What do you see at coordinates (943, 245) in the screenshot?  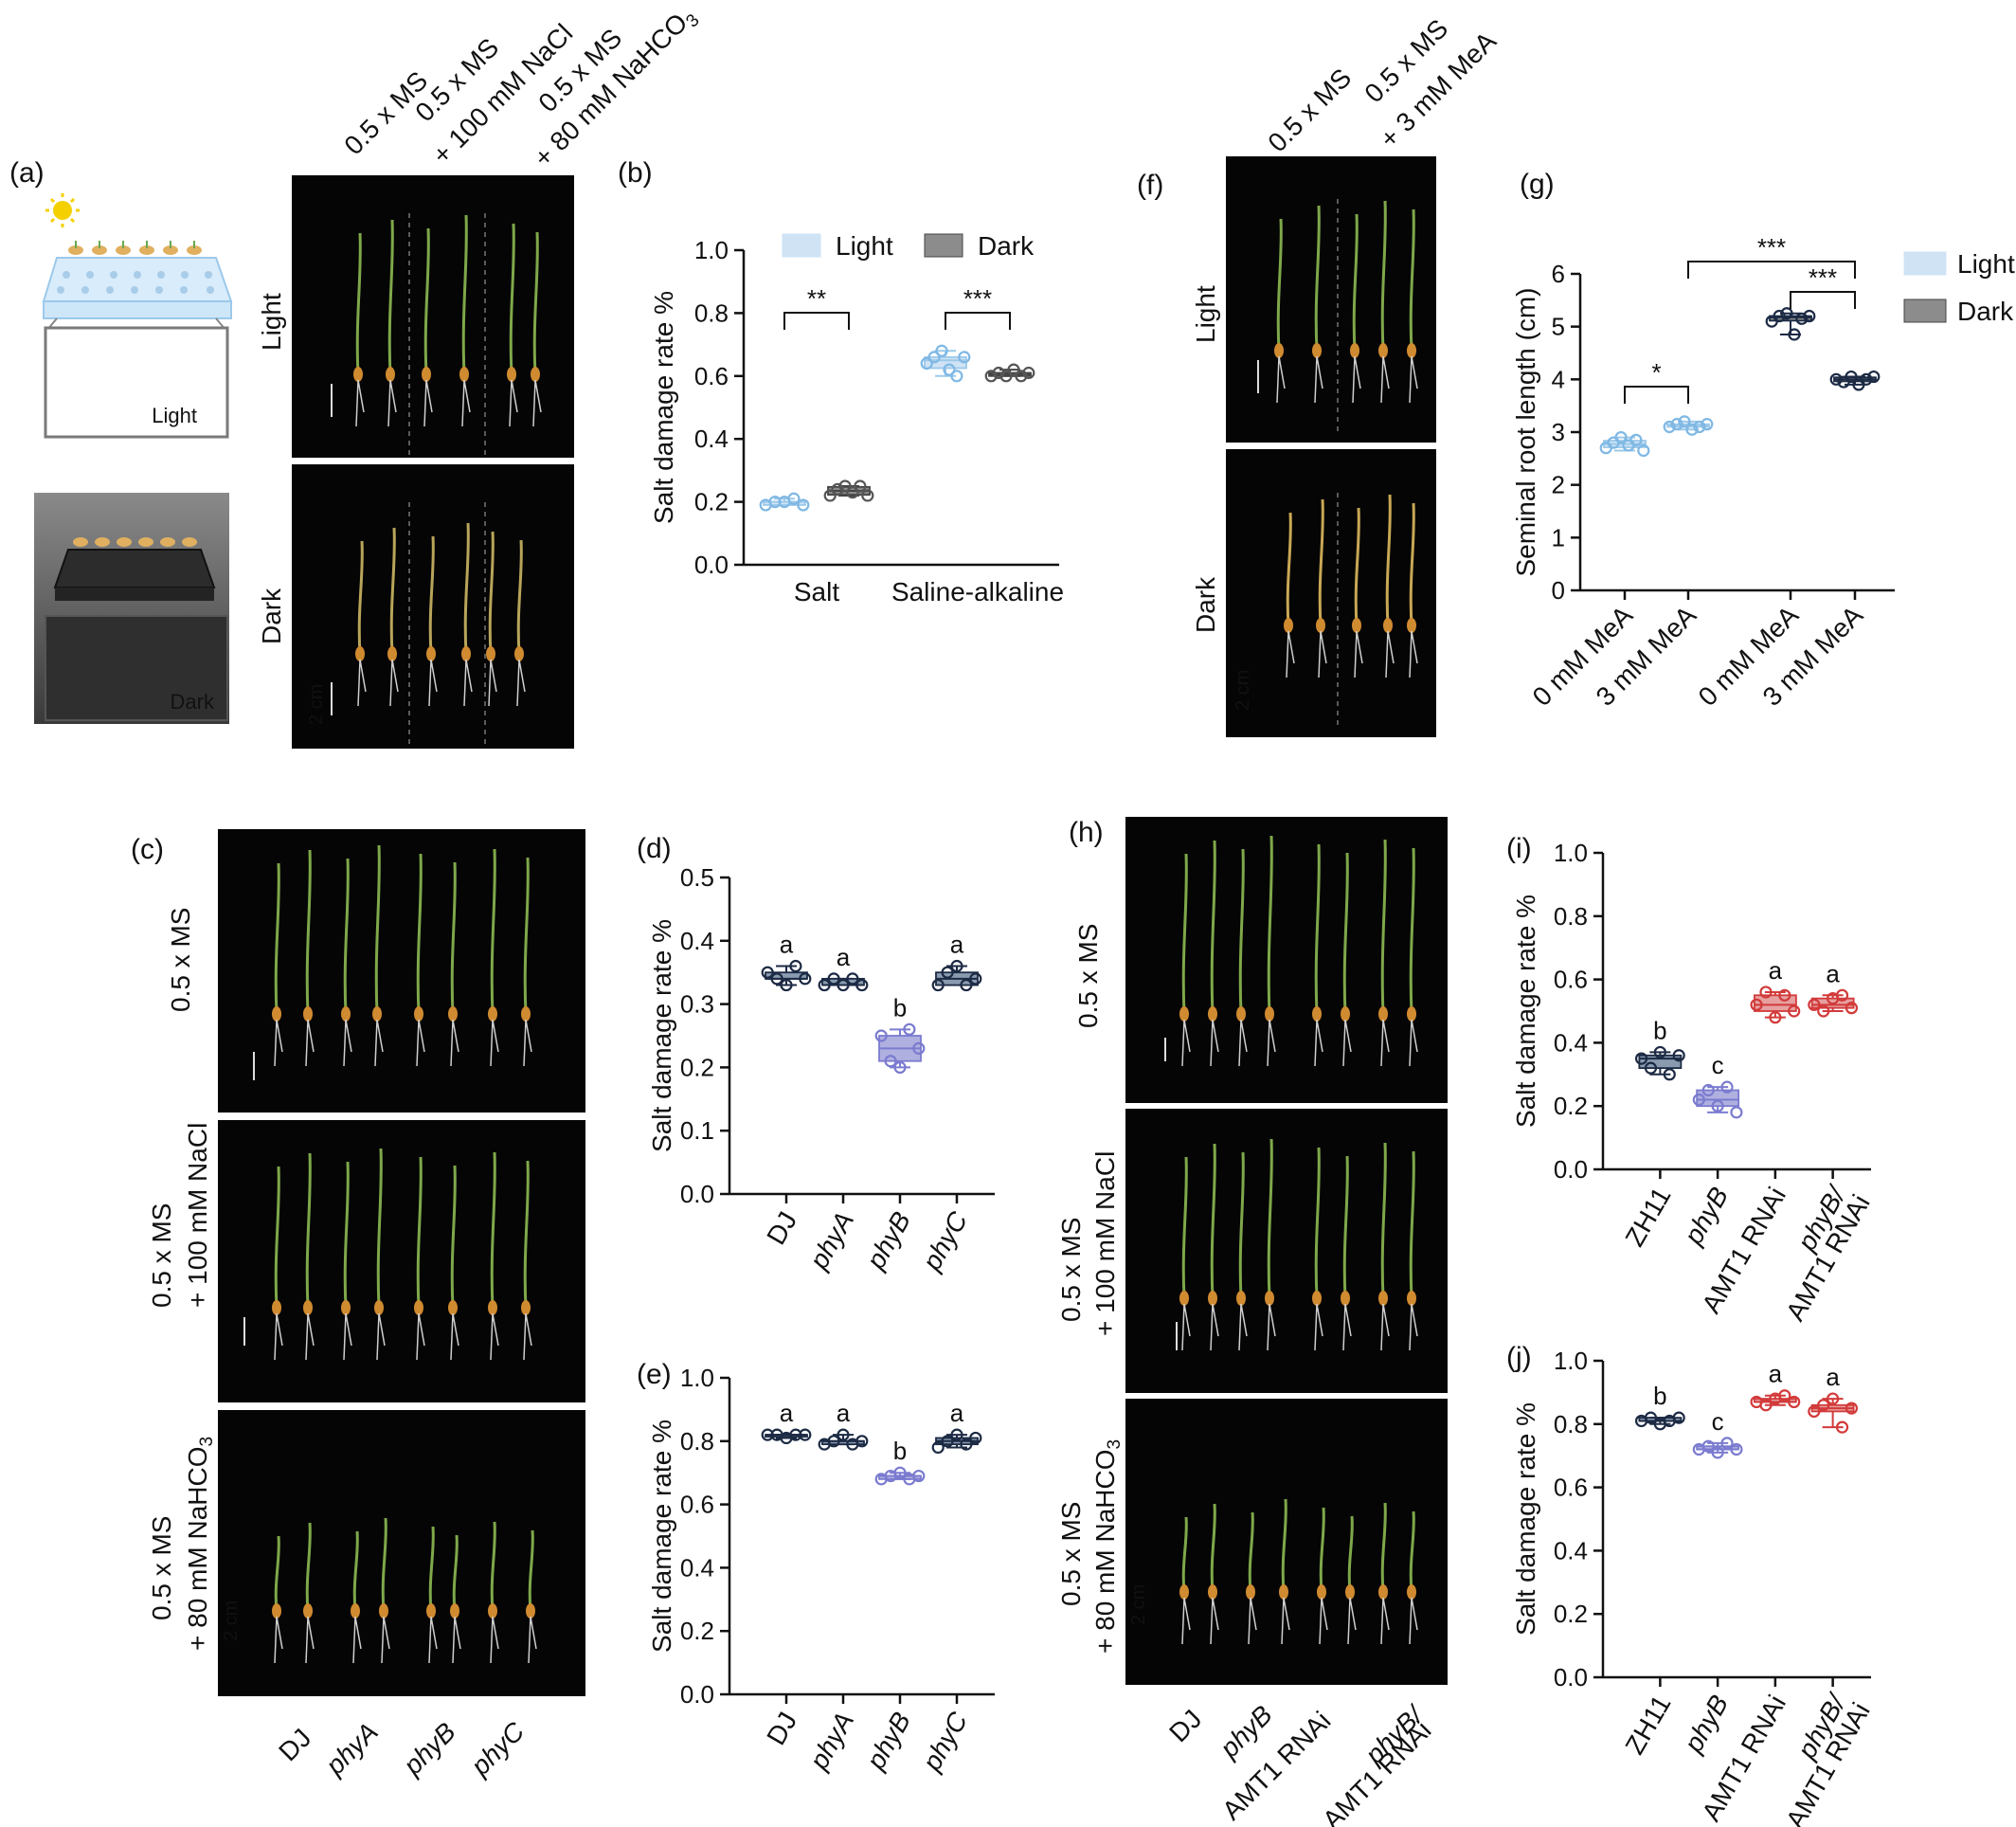 I see `legend-swatch` at bounding box center [943, 245].